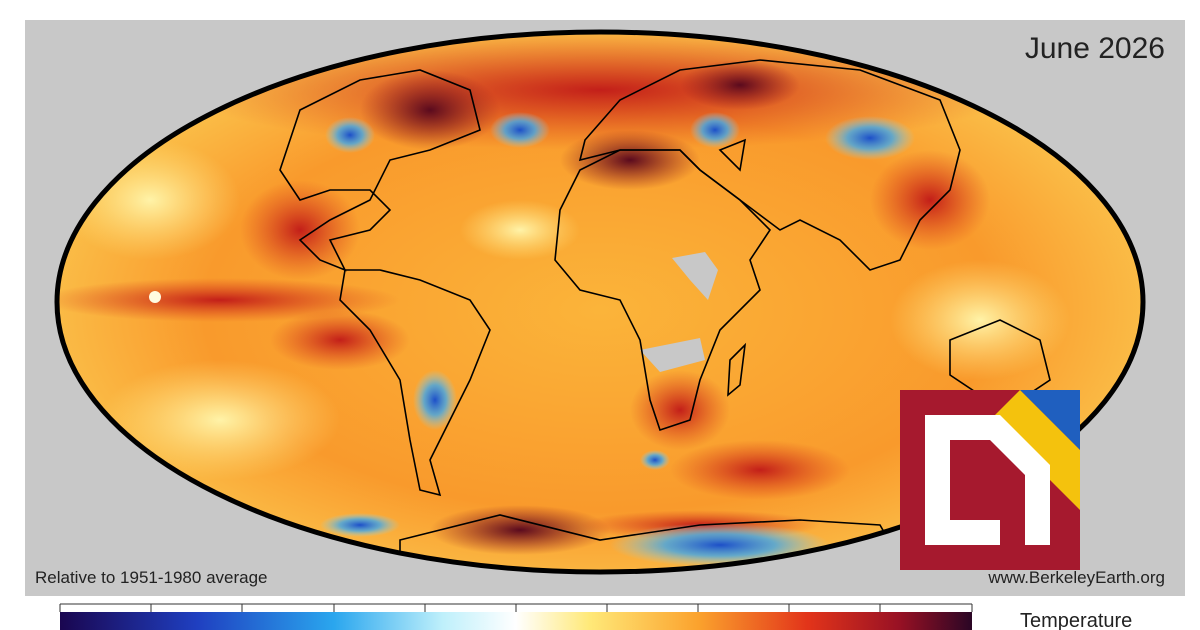 The width and height of the screenshot is (1200, 630). I want to click on logo, so click(990, 480).